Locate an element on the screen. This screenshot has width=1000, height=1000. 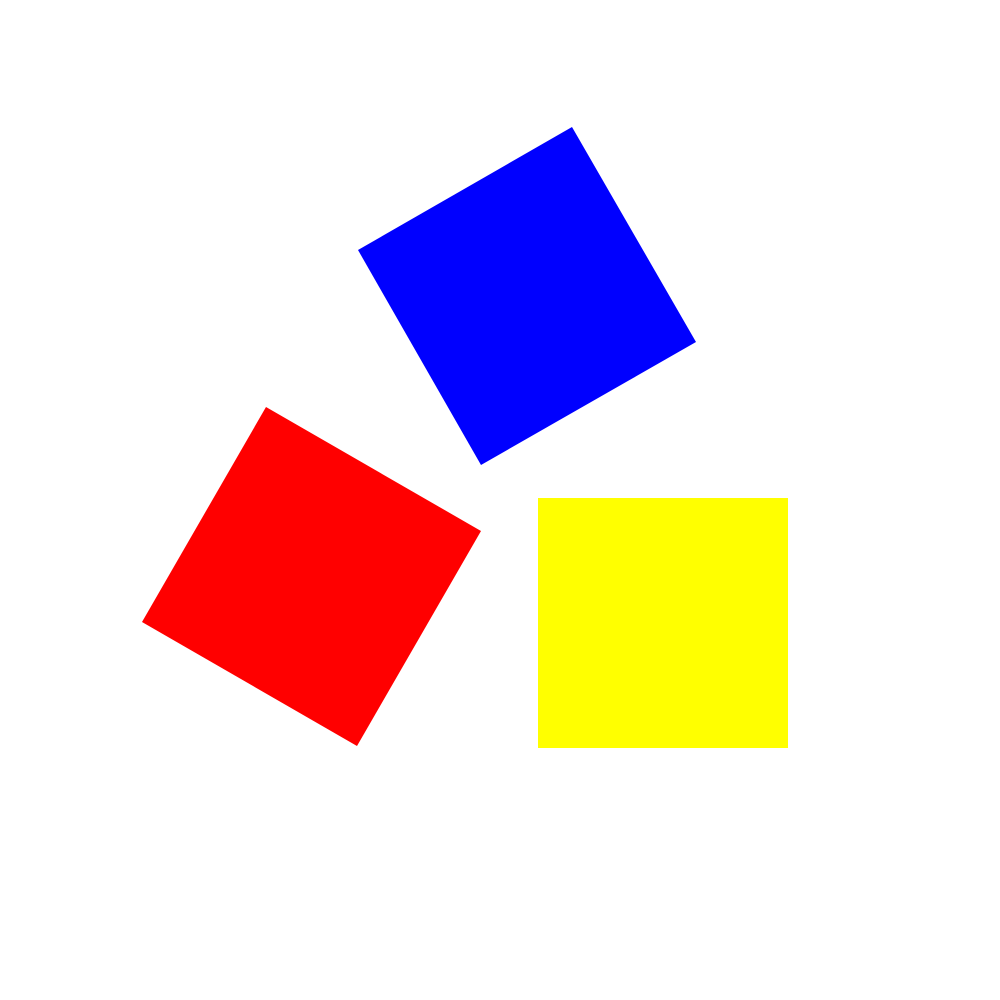
yellow-square is located at coordinates (663, 623).